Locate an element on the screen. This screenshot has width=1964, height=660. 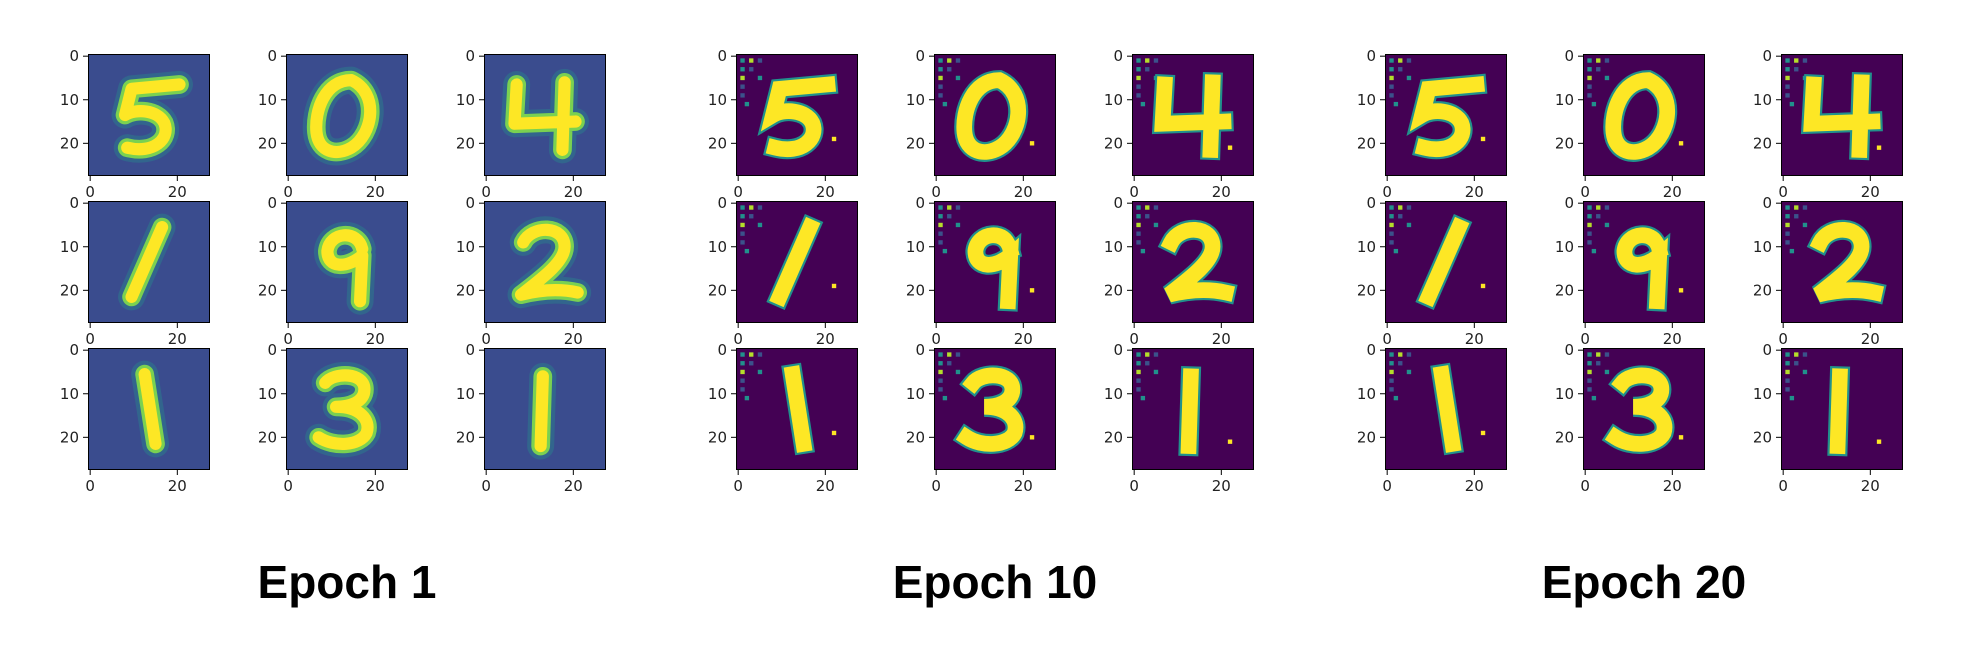
epoch-label: Epoch 1 is located at coordinates (347, 582).